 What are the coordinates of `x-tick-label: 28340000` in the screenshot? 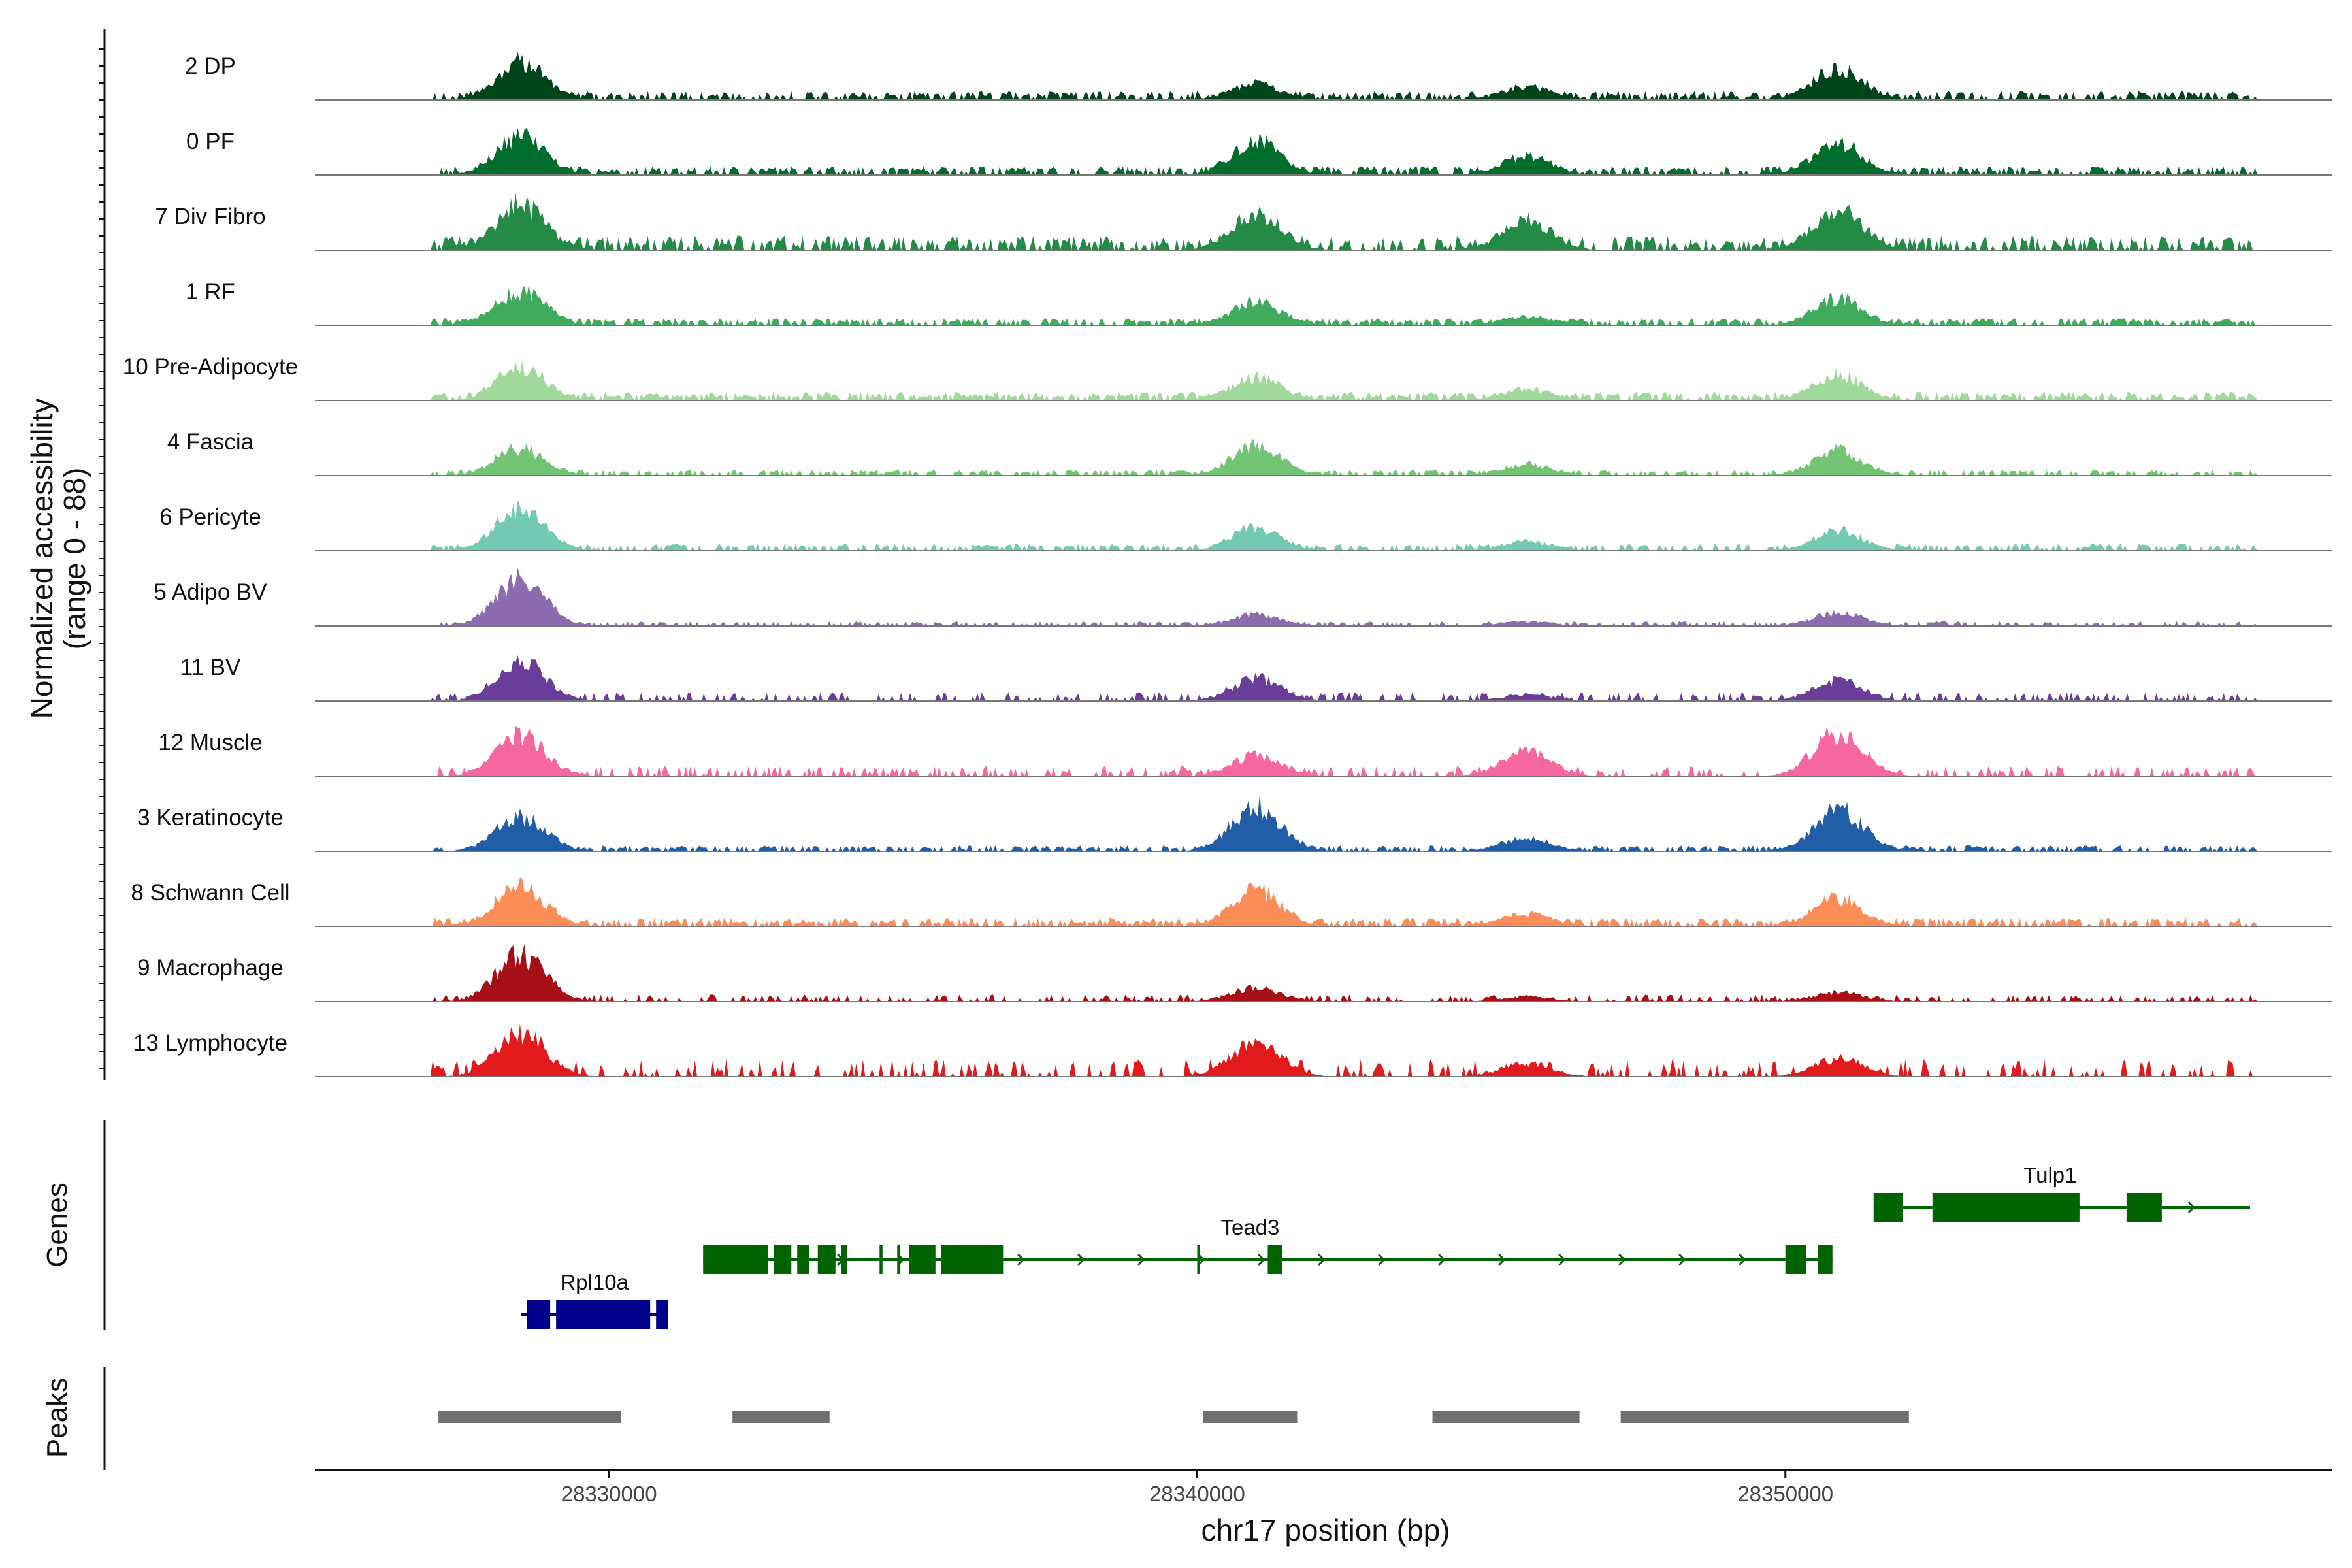 It's located at (1197, 1494).